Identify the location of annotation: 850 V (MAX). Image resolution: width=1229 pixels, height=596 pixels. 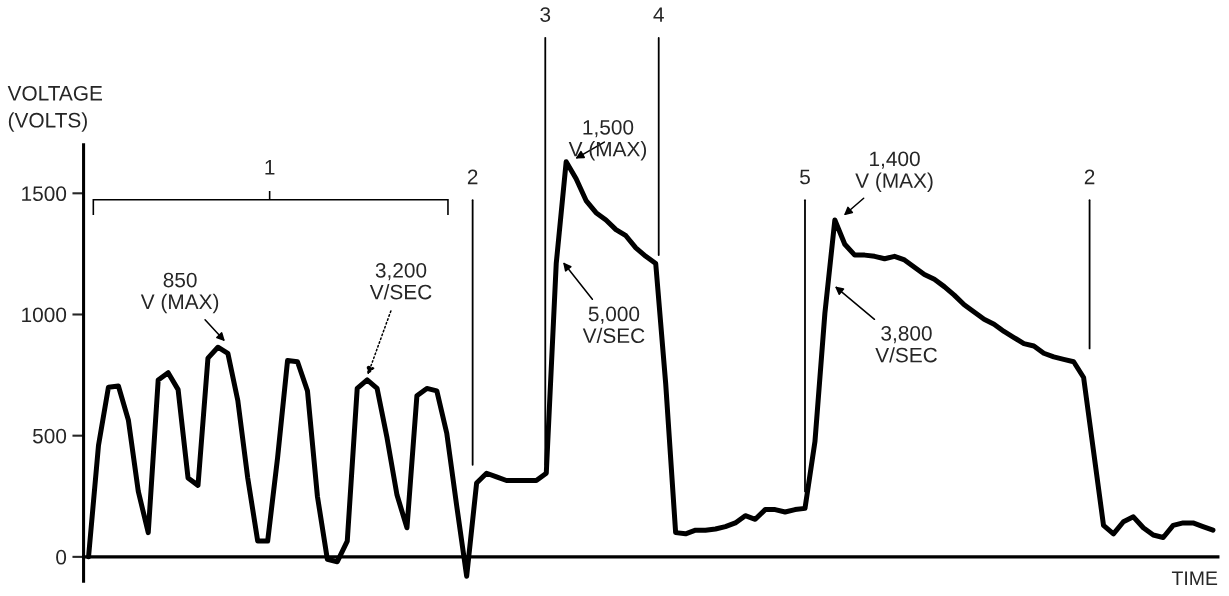
(179, 293).